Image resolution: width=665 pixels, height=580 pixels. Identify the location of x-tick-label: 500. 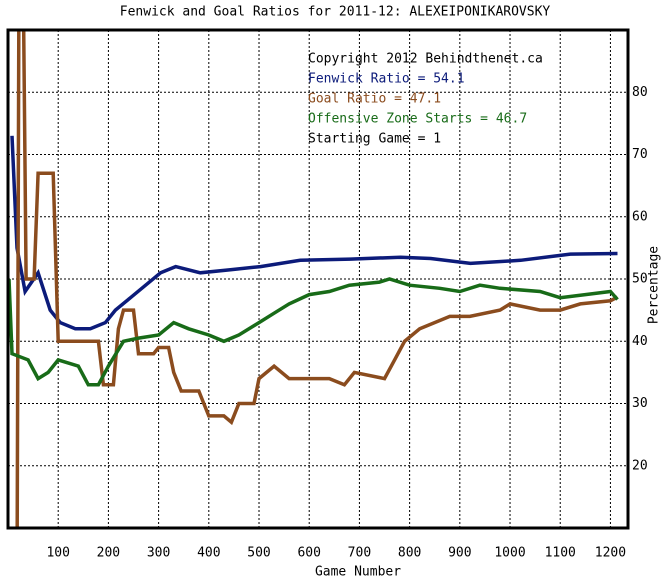
(258, 553).